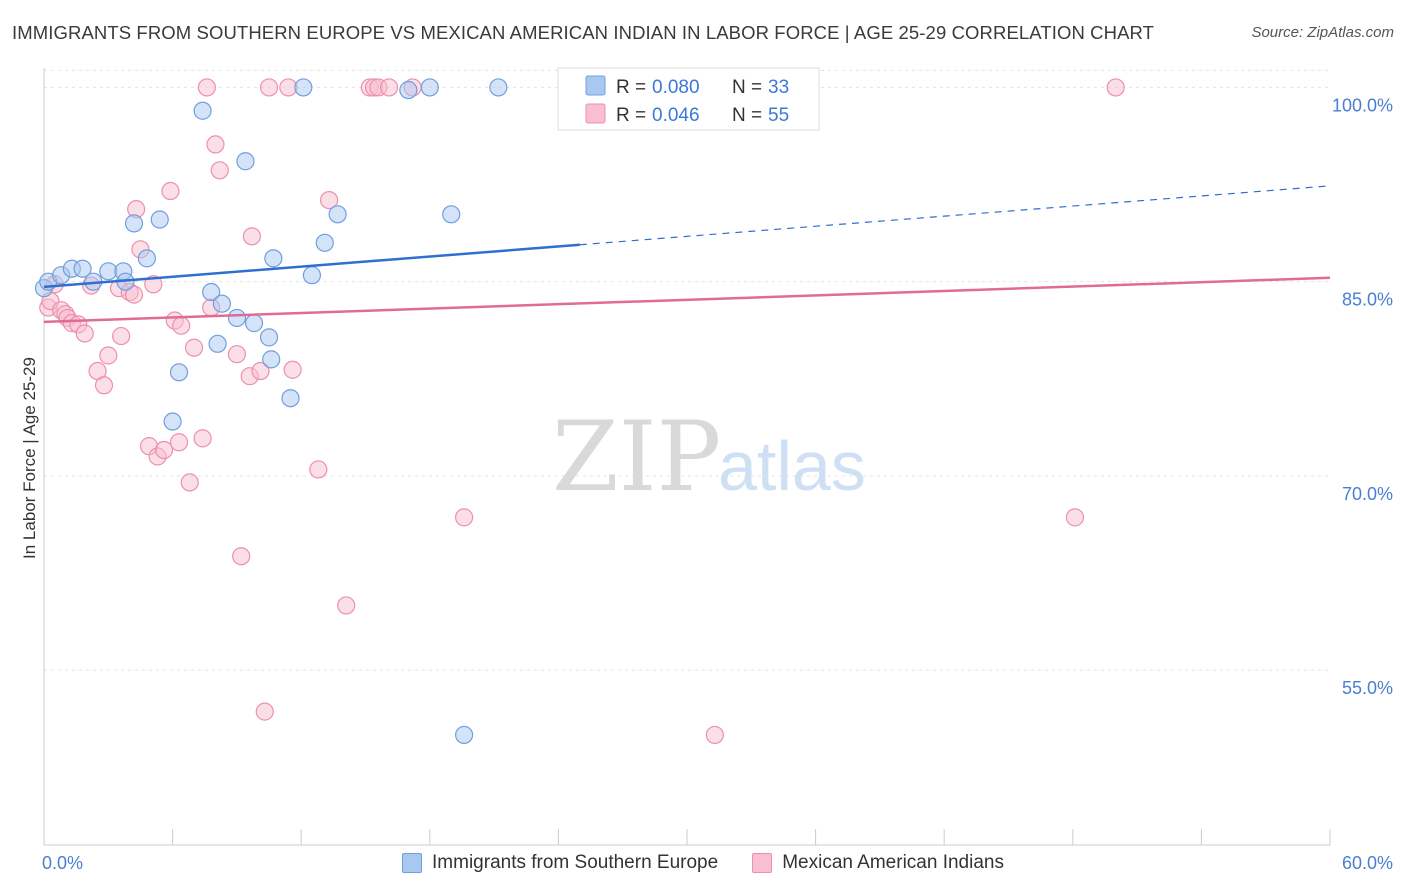  I want to click on legend-label-southern-europe: Immigrants from Southern Europe, so click(575, 862).